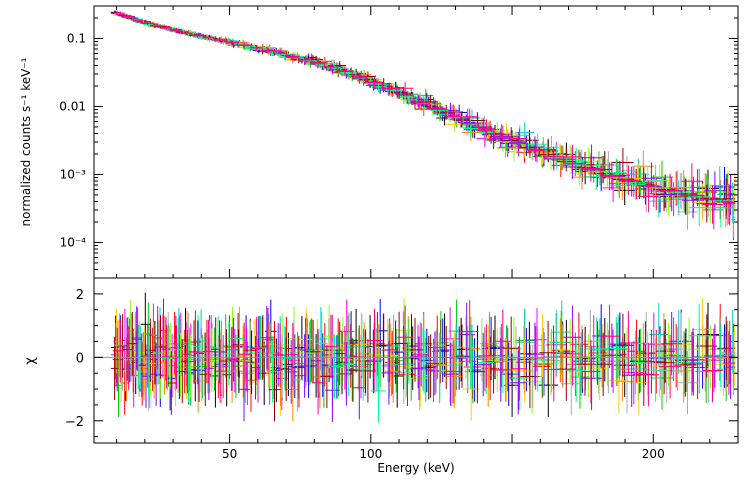 Image resolution: width=744 pixels, height=486 pixels. Describe the element at coordinates (30, 361) in the screenshot. I see `residual-y-axis-label: χ` at that location.